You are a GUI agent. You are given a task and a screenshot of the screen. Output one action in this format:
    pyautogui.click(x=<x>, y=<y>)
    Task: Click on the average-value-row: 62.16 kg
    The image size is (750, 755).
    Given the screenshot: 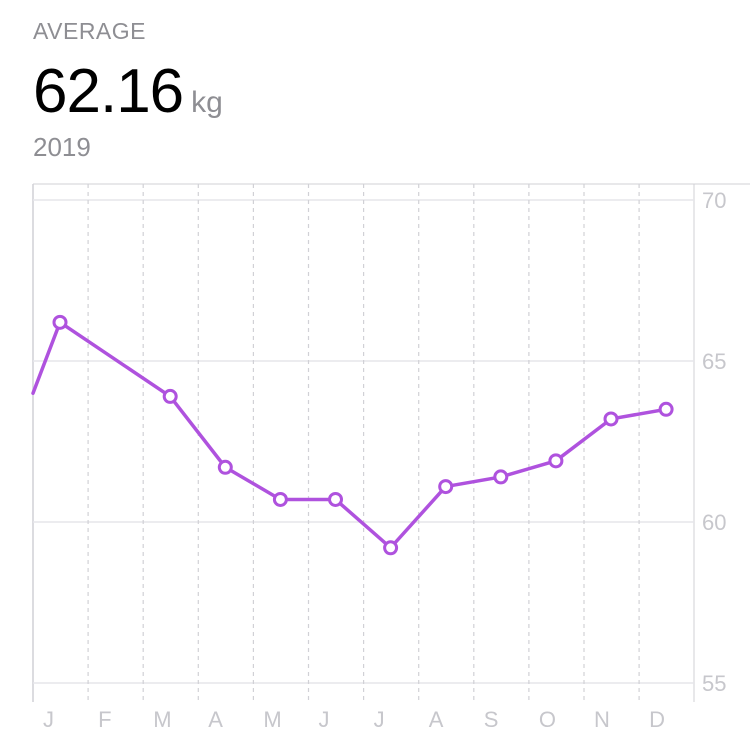 What is the action you would take?
    pyautogui.click(x=128, y=91)
    